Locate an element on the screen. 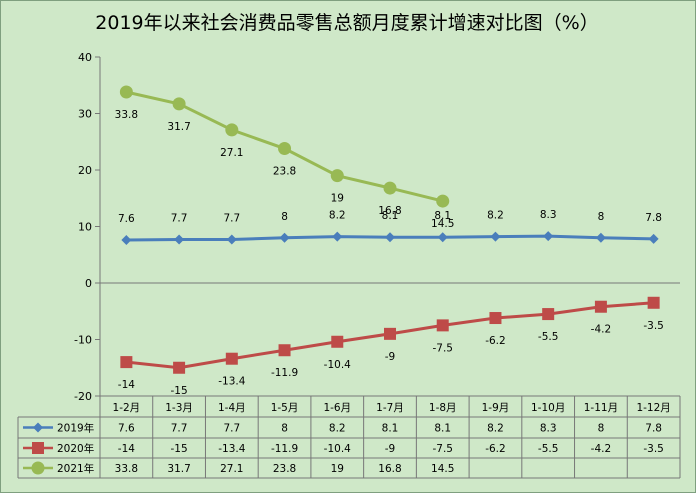  x-tick-label: 1-4月 is located at coordinates (232, 408).